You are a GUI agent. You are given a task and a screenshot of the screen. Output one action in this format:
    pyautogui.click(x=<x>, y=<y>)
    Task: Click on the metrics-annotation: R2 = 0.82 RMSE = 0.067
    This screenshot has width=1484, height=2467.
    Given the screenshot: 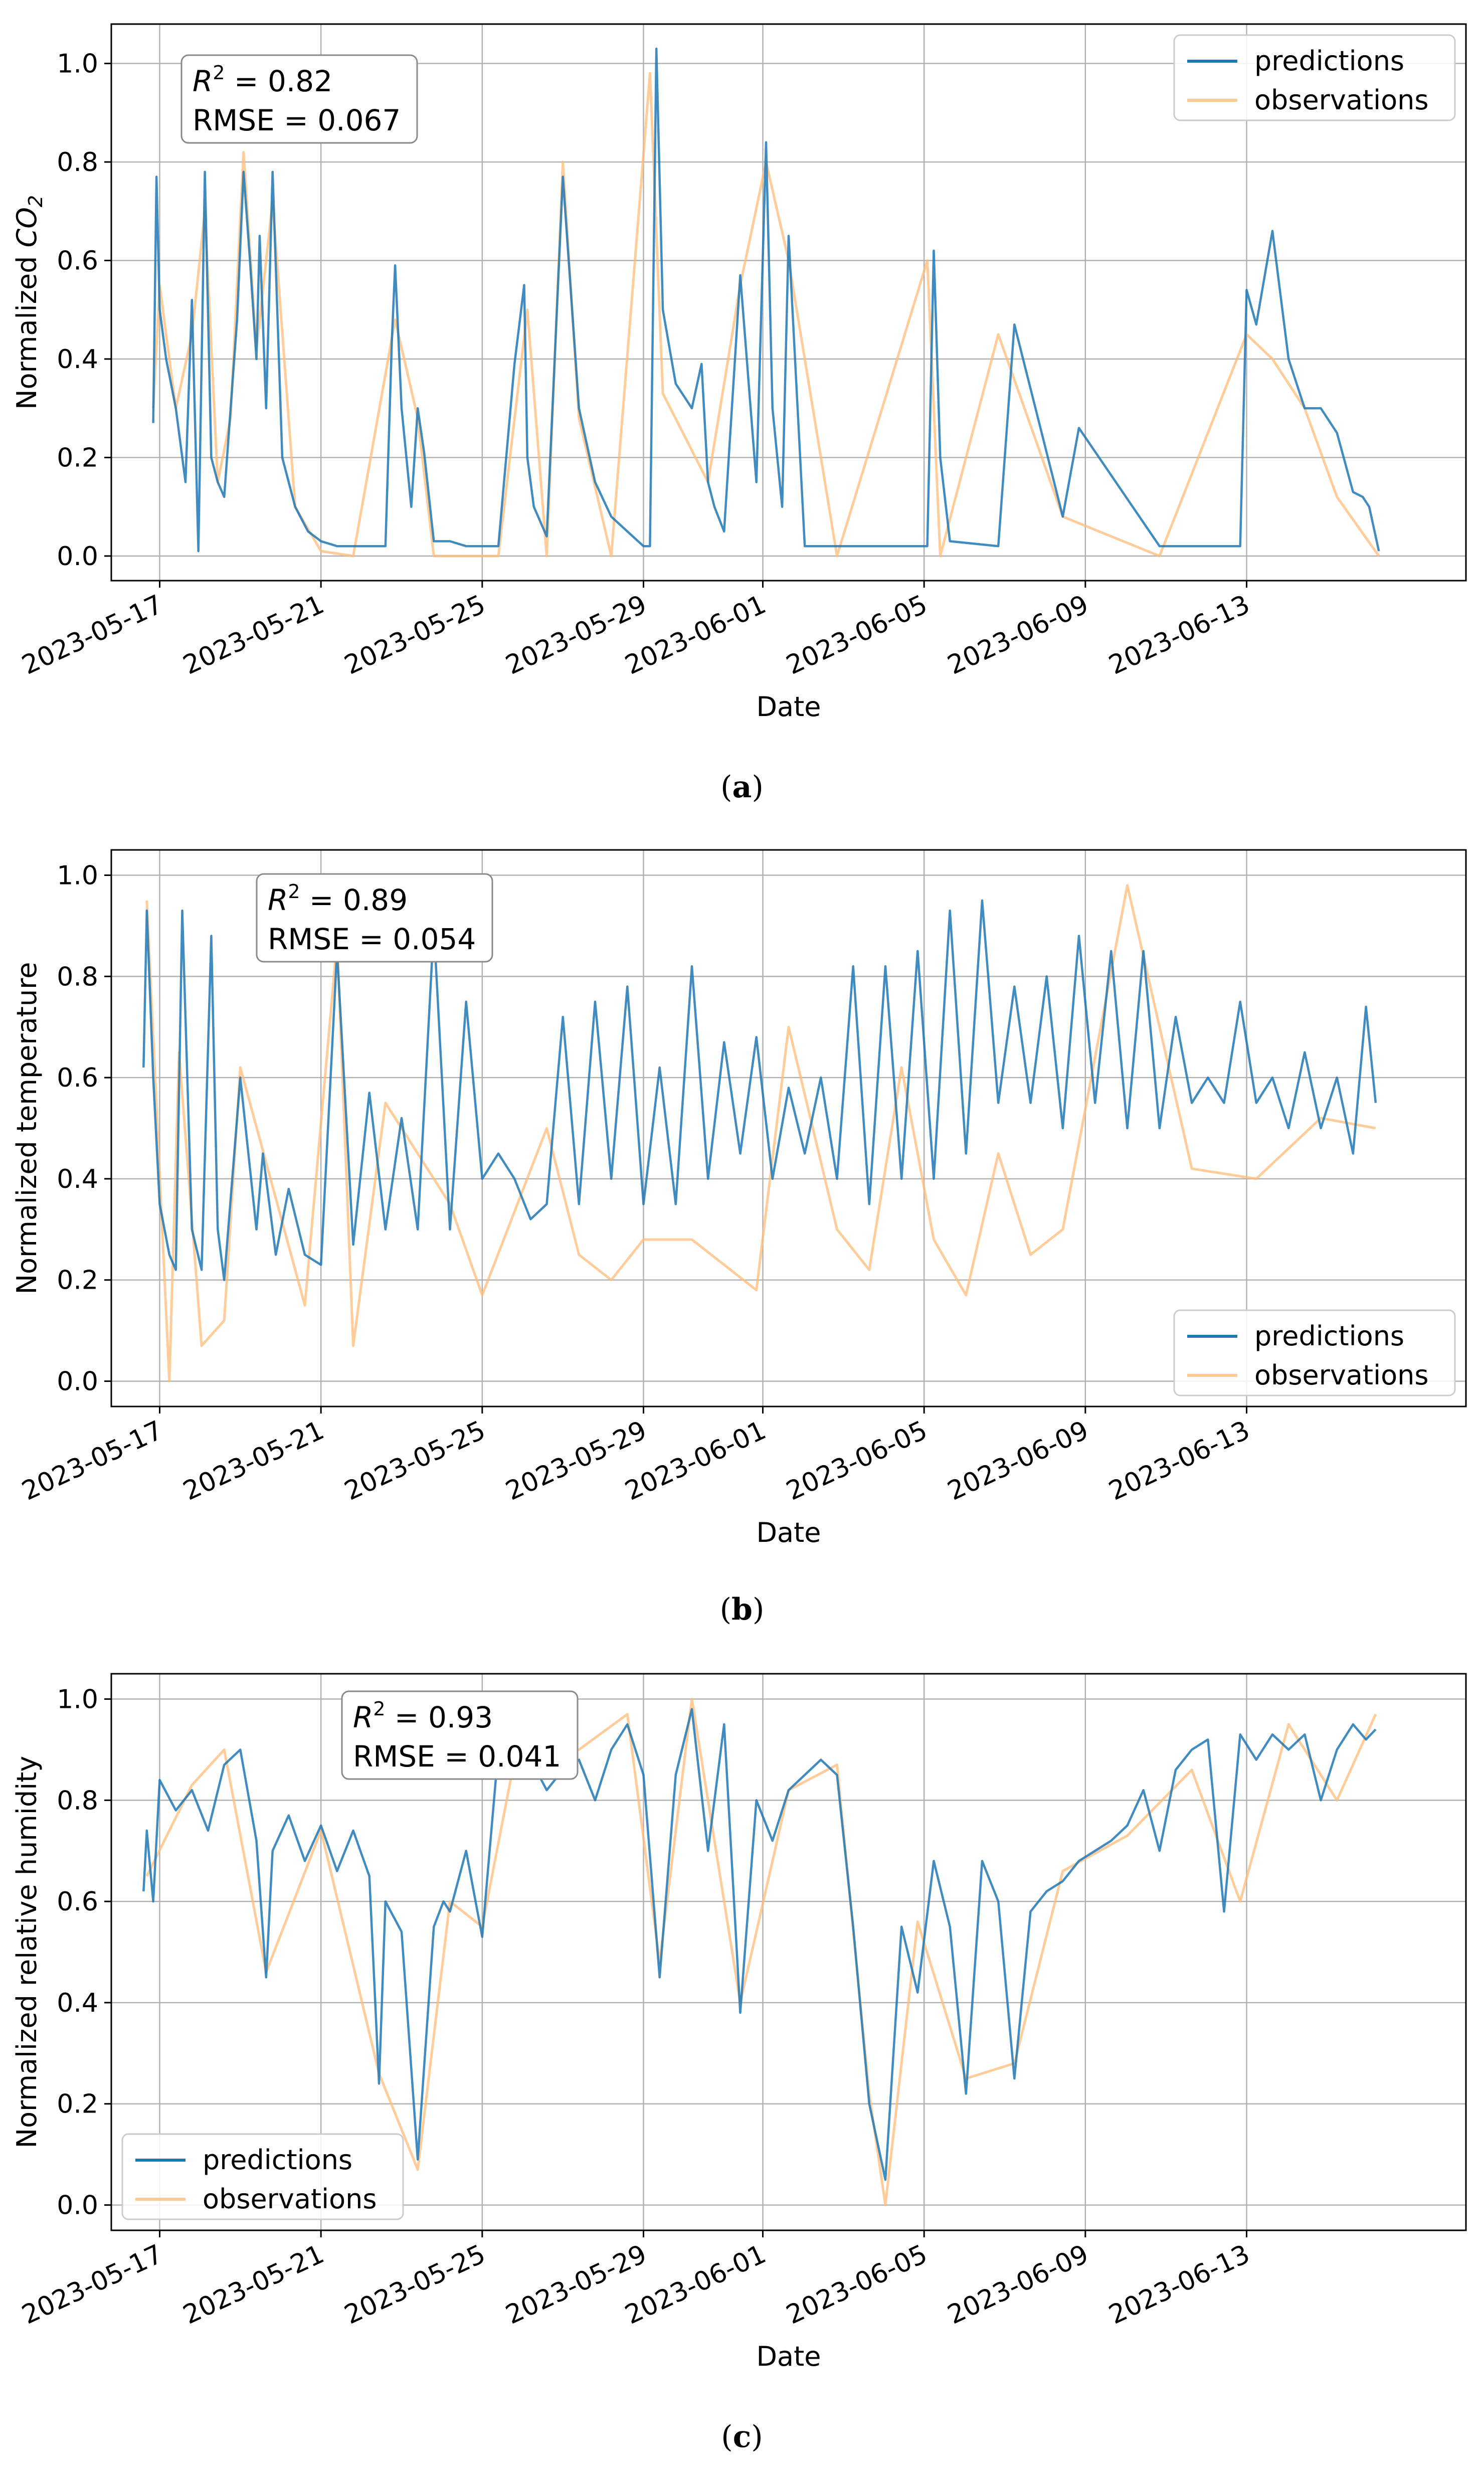 What is the action you would take?
    pyautogui.click(x=299, y=99)
    